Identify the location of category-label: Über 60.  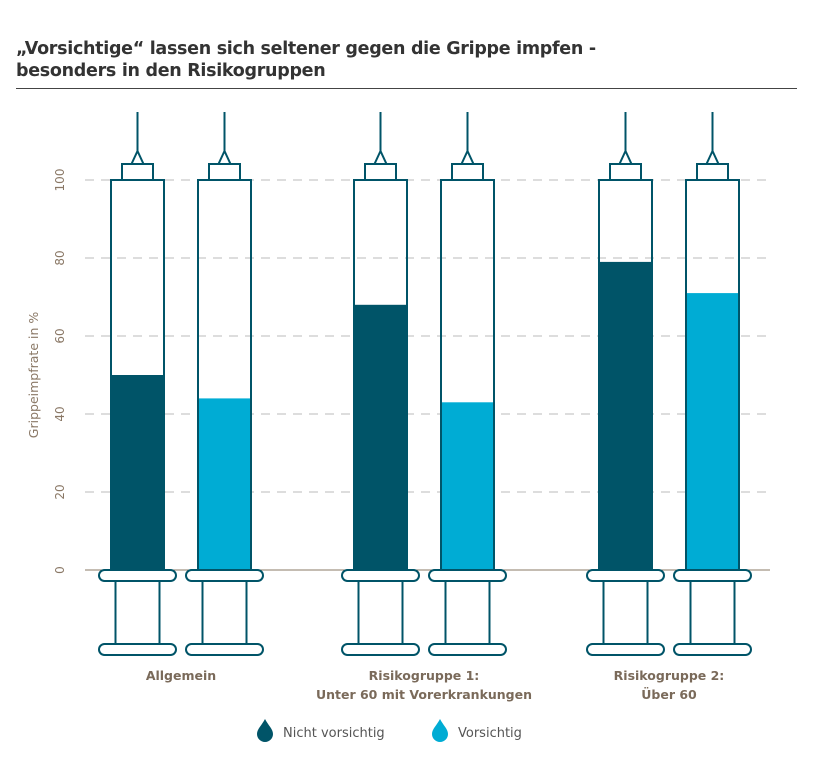
(669, 694).